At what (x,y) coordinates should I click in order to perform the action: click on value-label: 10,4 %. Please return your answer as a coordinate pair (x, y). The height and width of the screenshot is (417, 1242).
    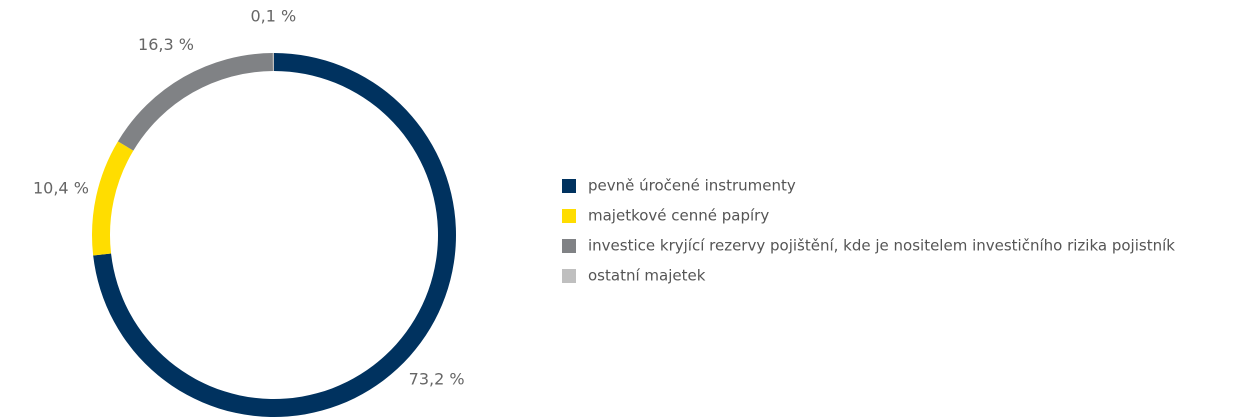
    Looking at the image, I should click on (61, 187).